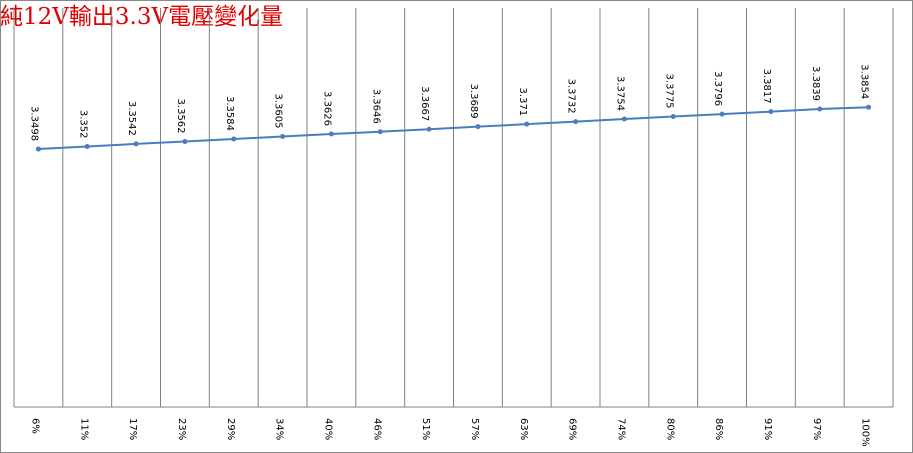 The width and height of the screenshot is (913, 453). Describe the element at coordinates (230, 429) in the screenshot. I see `x-tick-label: 29%` at that location.